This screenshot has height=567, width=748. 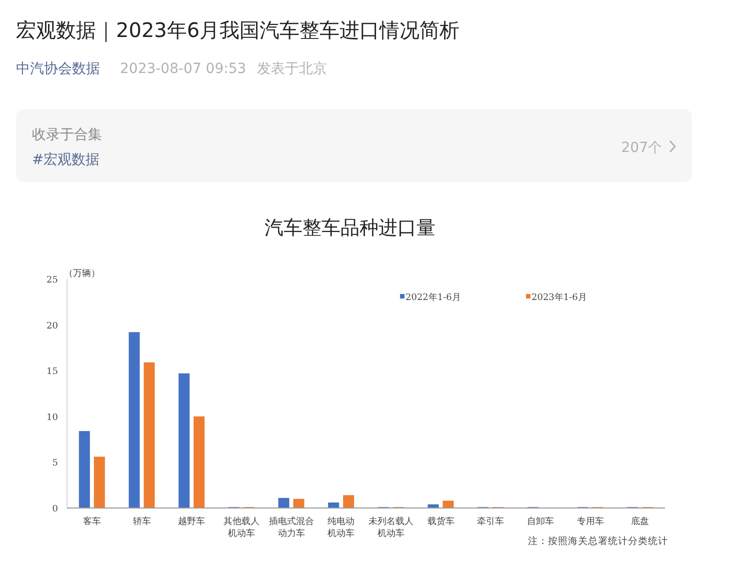 What do you see at coordinates (540, 521) in the screenshot?
I see `x-tick-label: 自卸车` at bounding box center [540, 521].